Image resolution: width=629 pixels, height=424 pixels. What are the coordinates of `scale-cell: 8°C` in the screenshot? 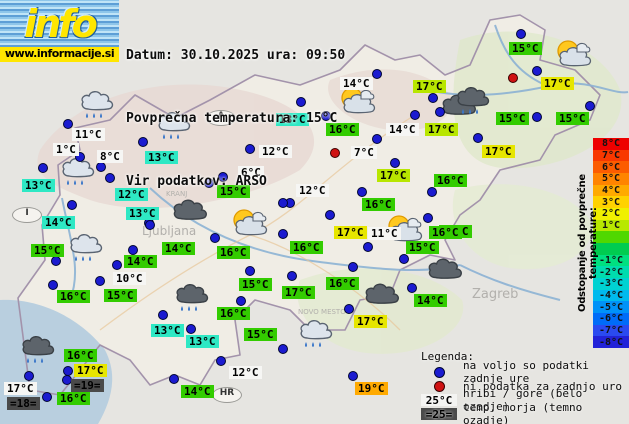 It's located at (611, 144).